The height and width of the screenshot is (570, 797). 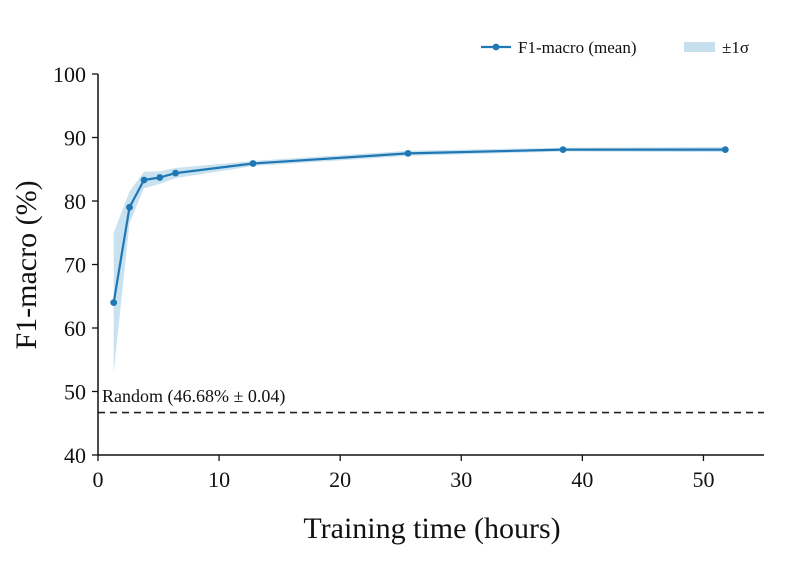 I want to click on y-tick-label: 60, so click(x=75, y=328).